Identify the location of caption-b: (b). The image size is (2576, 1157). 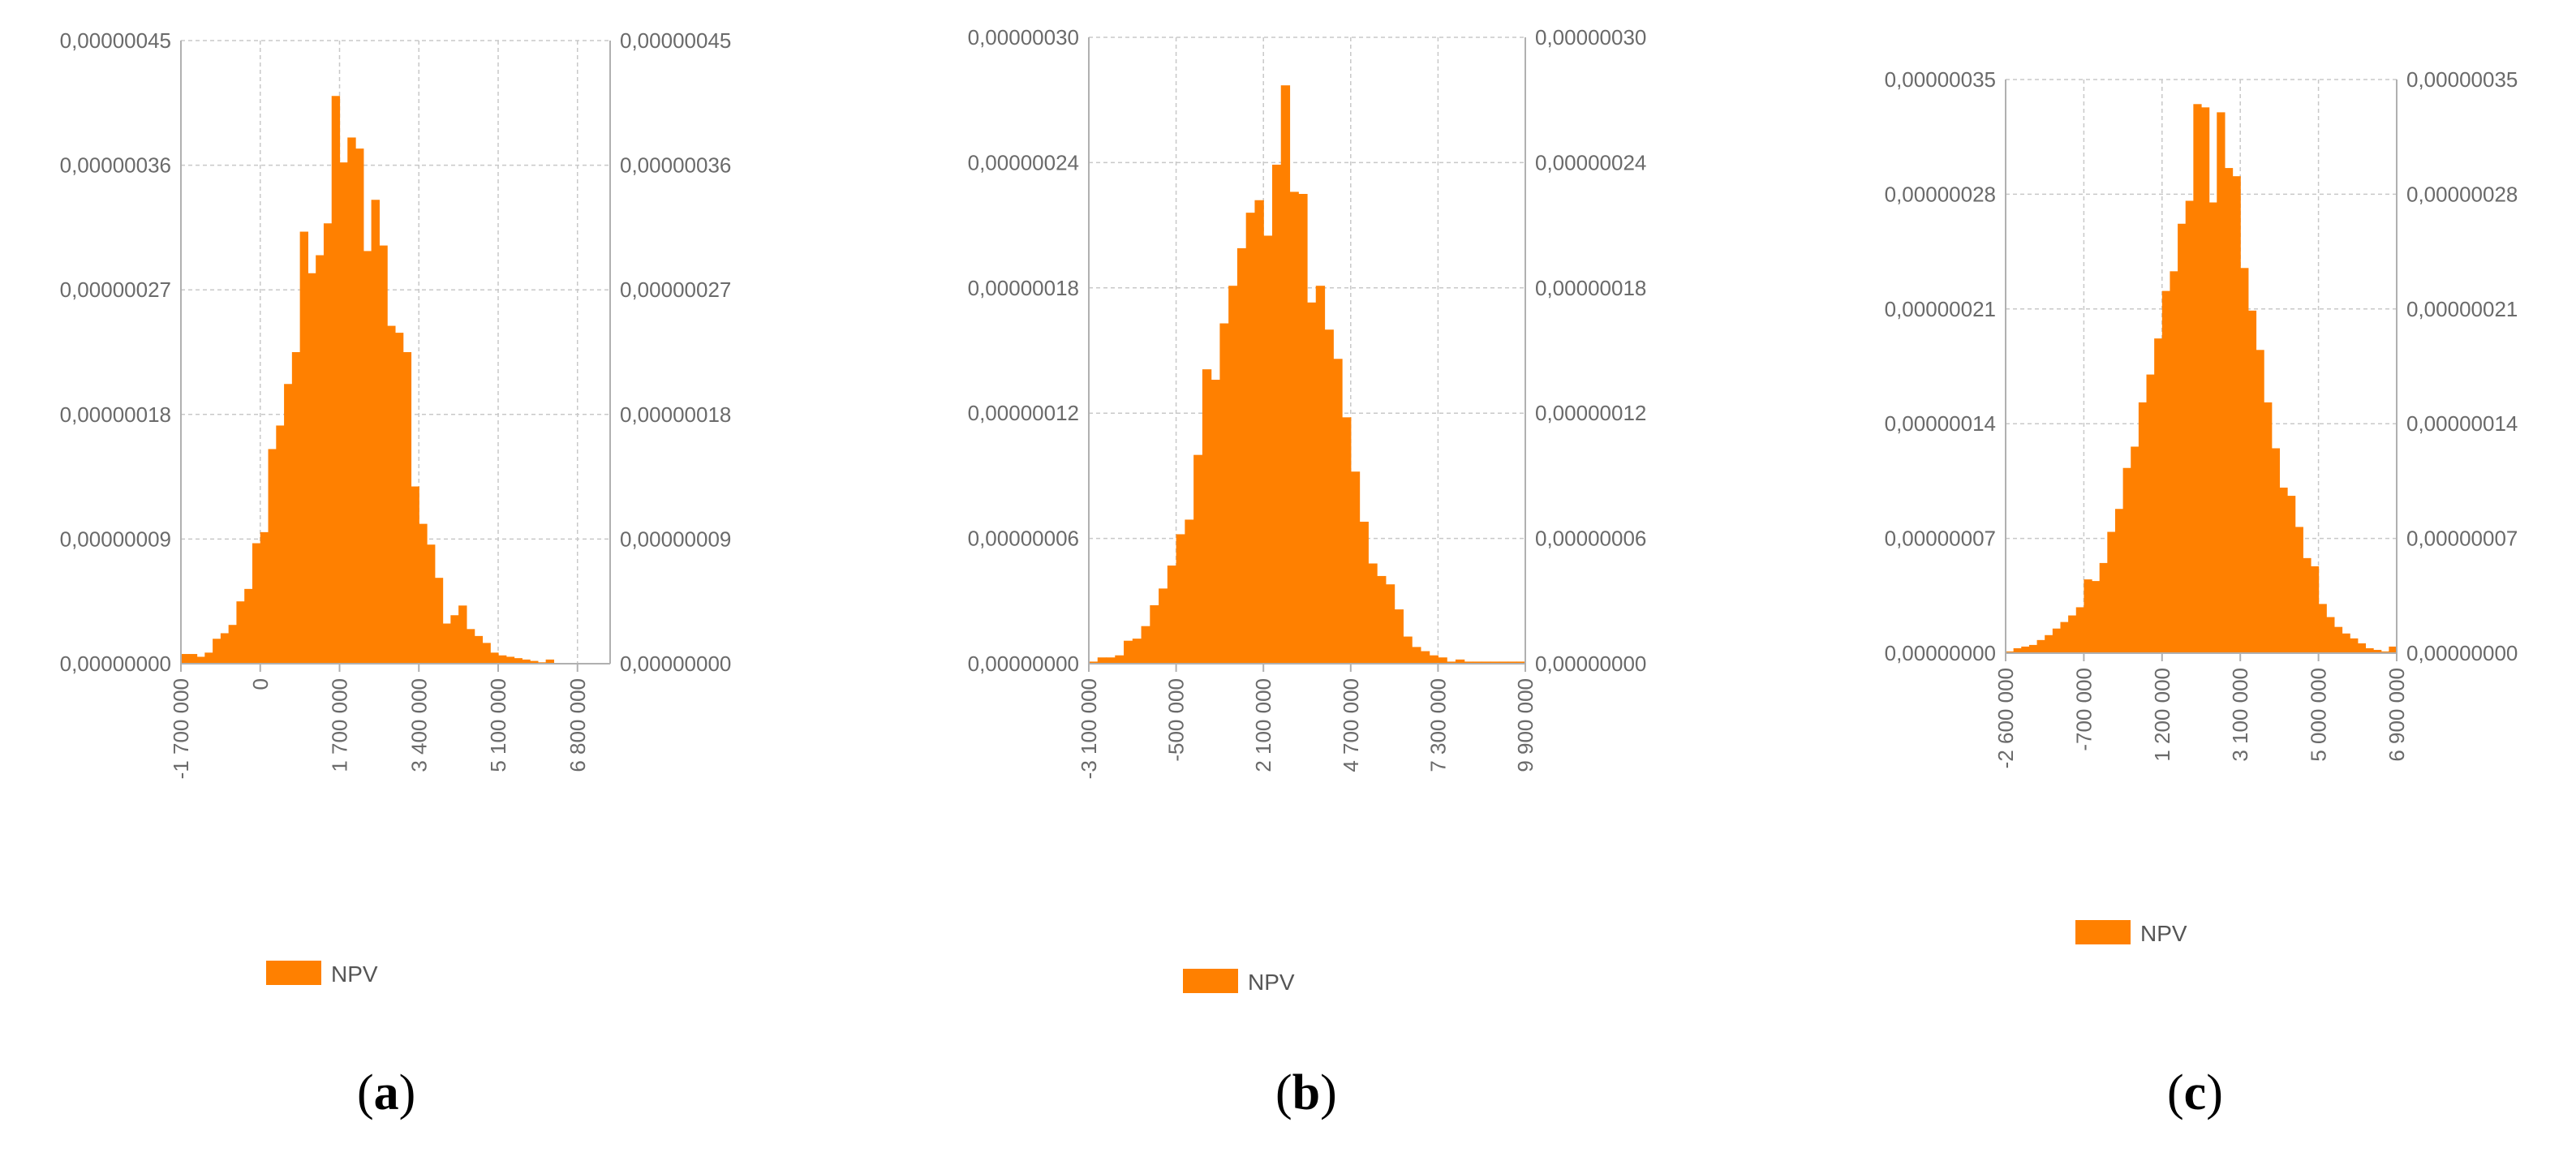
(1306, 1094).